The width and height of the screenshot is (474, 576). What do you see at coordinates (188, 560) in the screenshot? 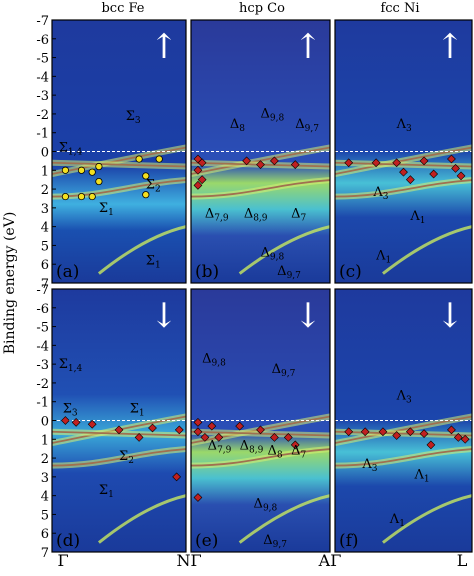
I see `x-tick-n-gamma: NΓ` at bounding box center [188, 560].